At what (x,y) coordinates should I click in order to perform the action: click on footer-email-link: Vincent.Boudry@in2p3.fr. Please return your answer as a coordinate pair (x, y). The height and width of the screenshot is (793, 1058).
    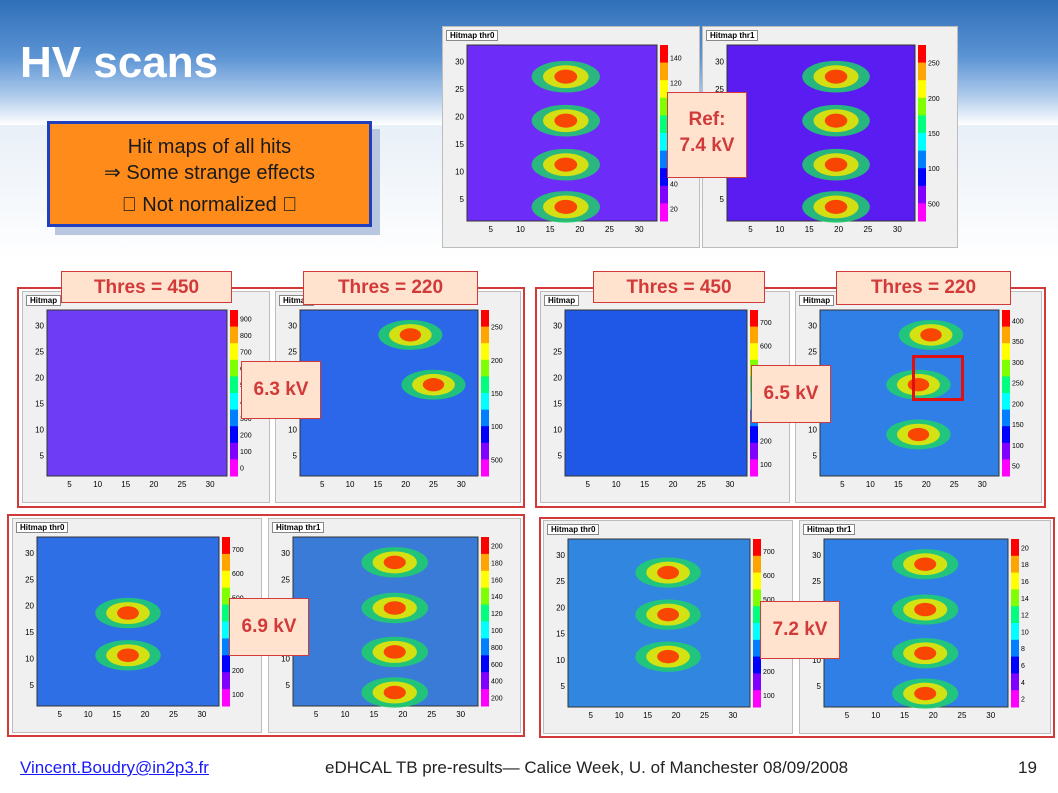
    Looking at the image, I should click on (114, 767).